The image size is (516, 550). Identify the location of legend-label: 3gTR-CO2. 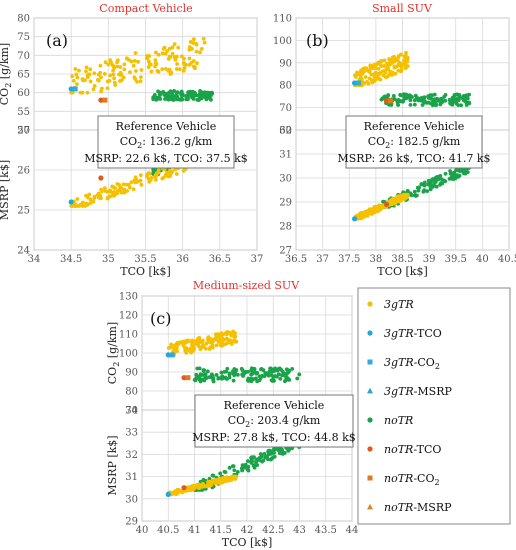
(412, 363).